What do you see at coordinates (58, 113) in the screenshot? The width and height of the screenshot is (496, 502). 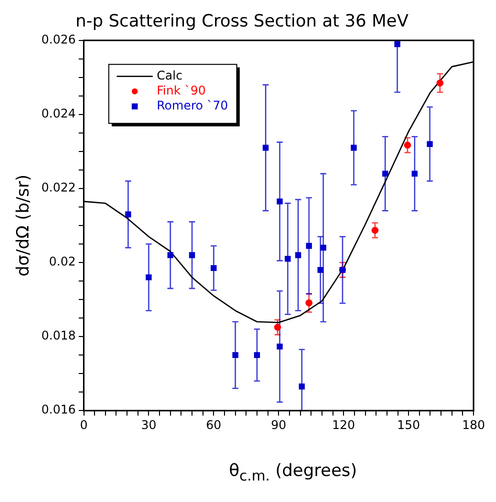 I see `y-tick-label: 0.024` at bounding box center [58, 113].